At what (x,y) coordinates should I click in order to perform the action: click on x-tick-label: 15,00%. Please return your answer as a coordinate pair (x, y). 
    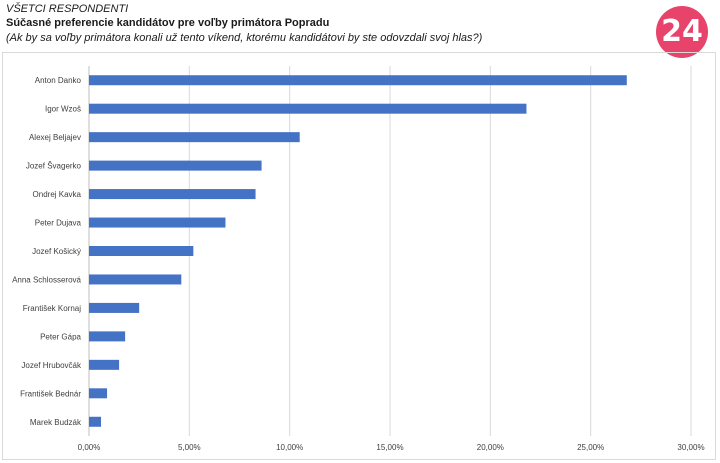
    Looking at the image, I should click on (389, 447).